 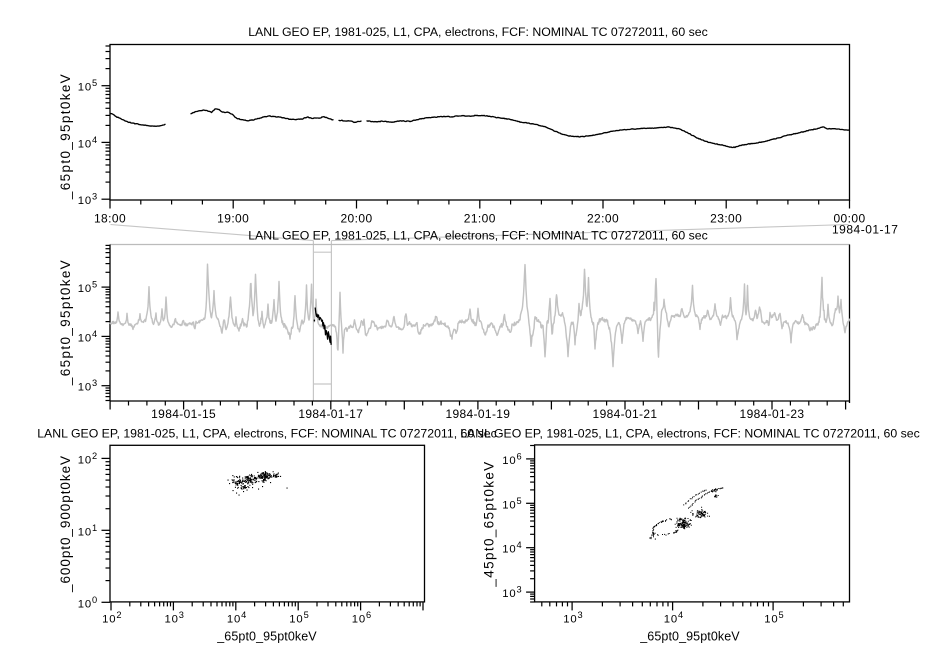 What do you see at coordinates (480, 218) in the screenshot?
I see `svg-text: 21:00` at bounding box center [480, 218].